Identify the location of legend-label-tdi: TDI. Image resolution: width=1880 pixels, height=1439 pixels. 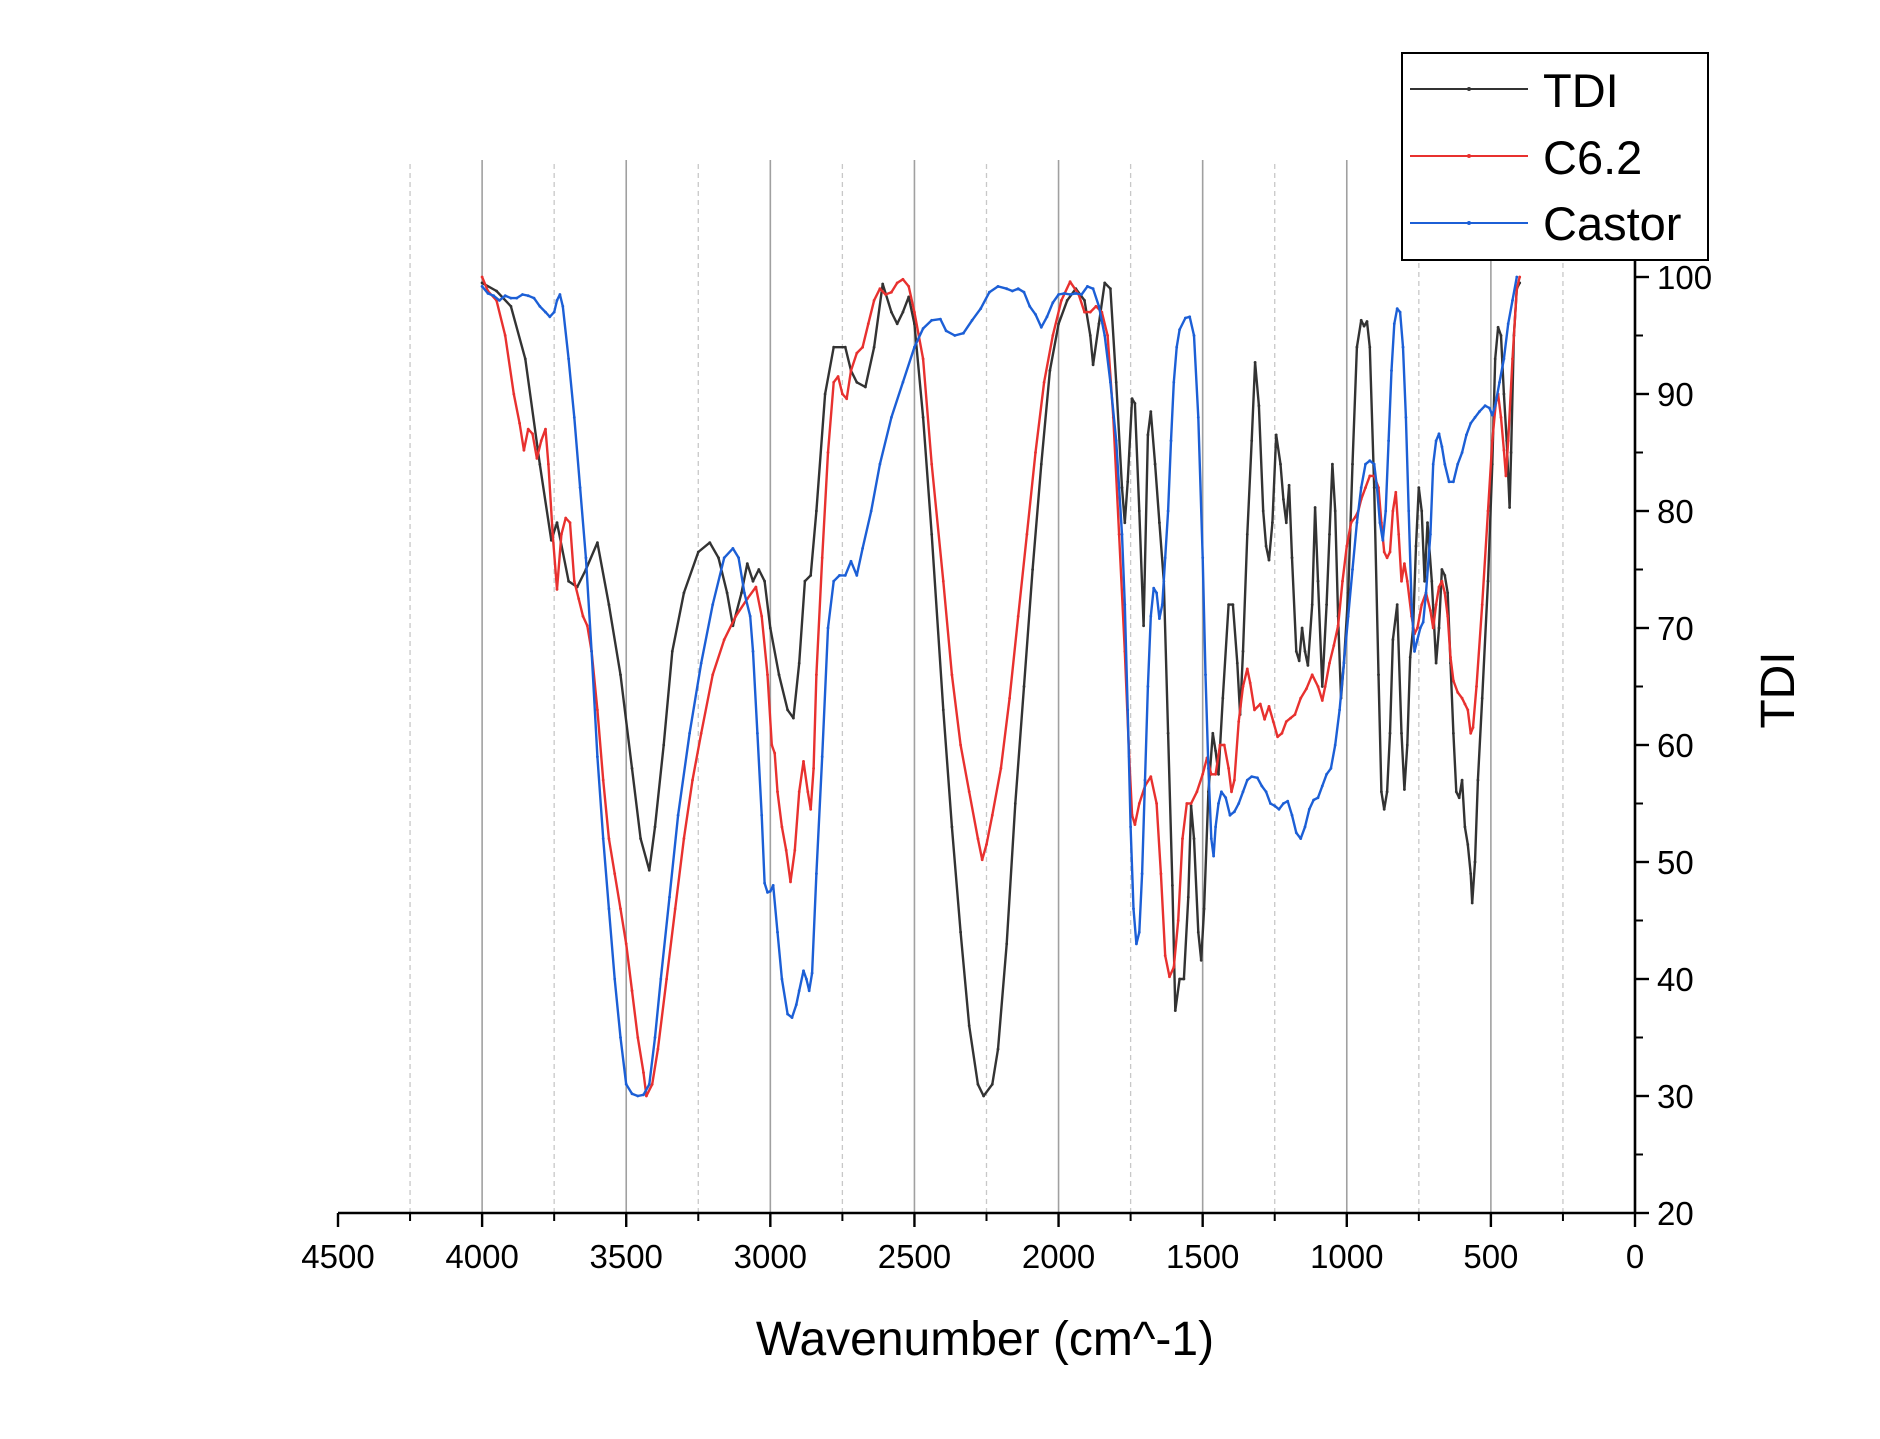
(1581, 90).